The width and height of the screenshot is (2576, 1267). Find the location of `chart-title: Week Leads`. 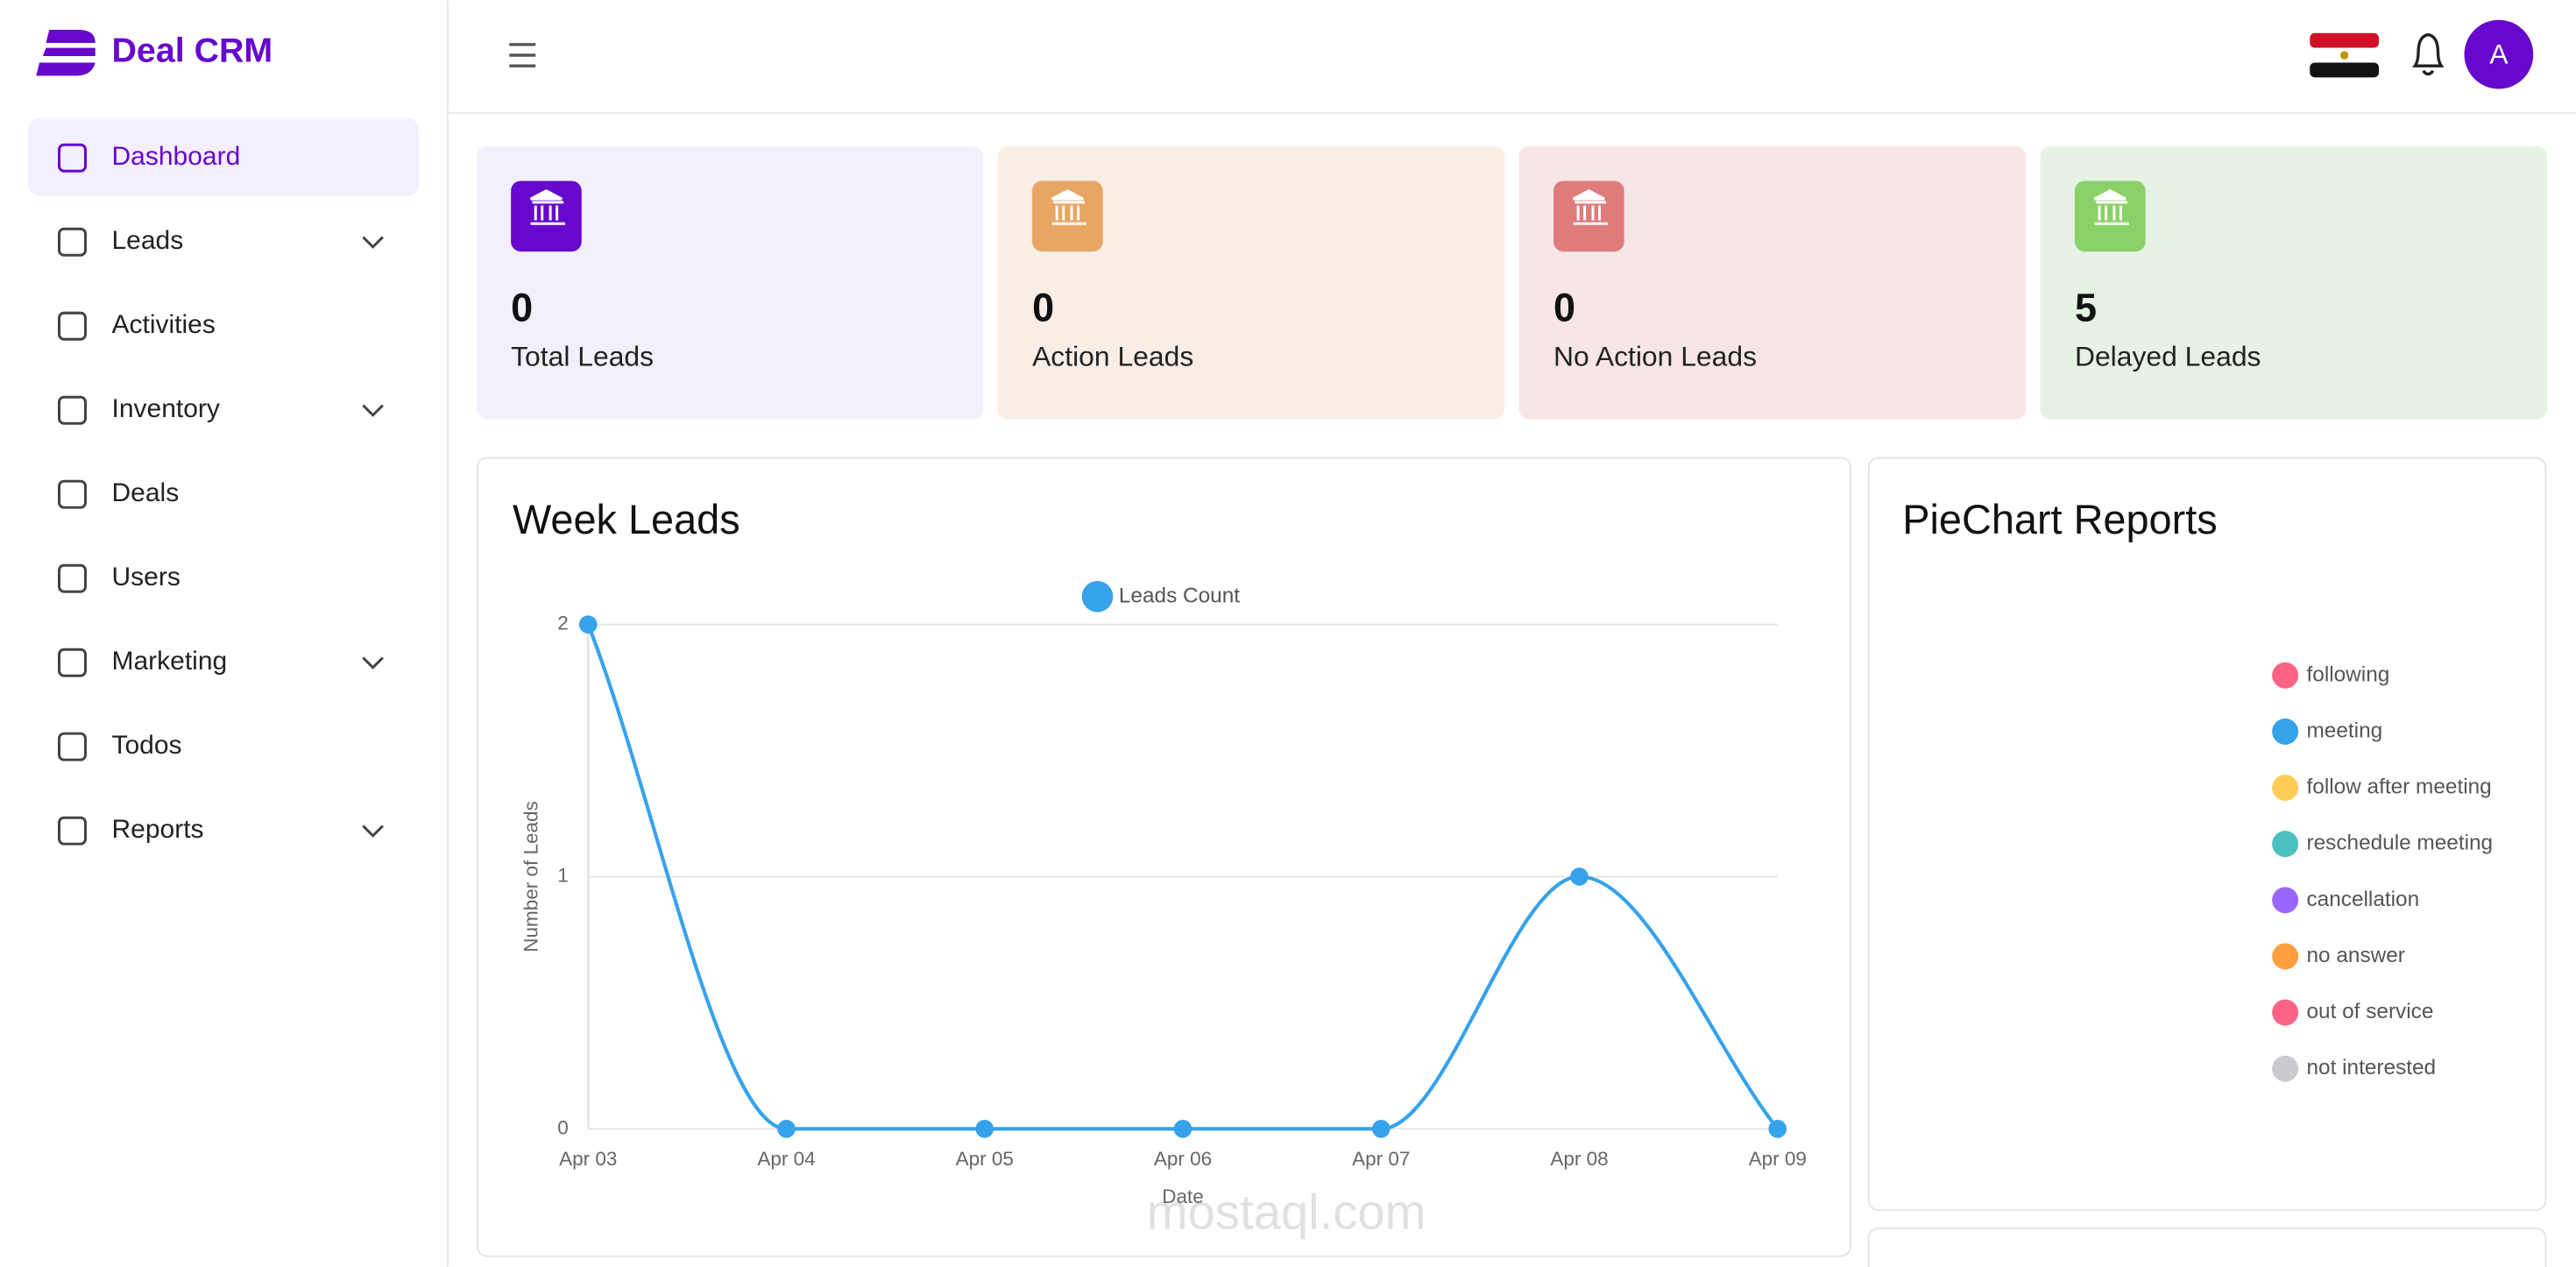

chart-title: Week Leads is located at coordinates (626, 519).